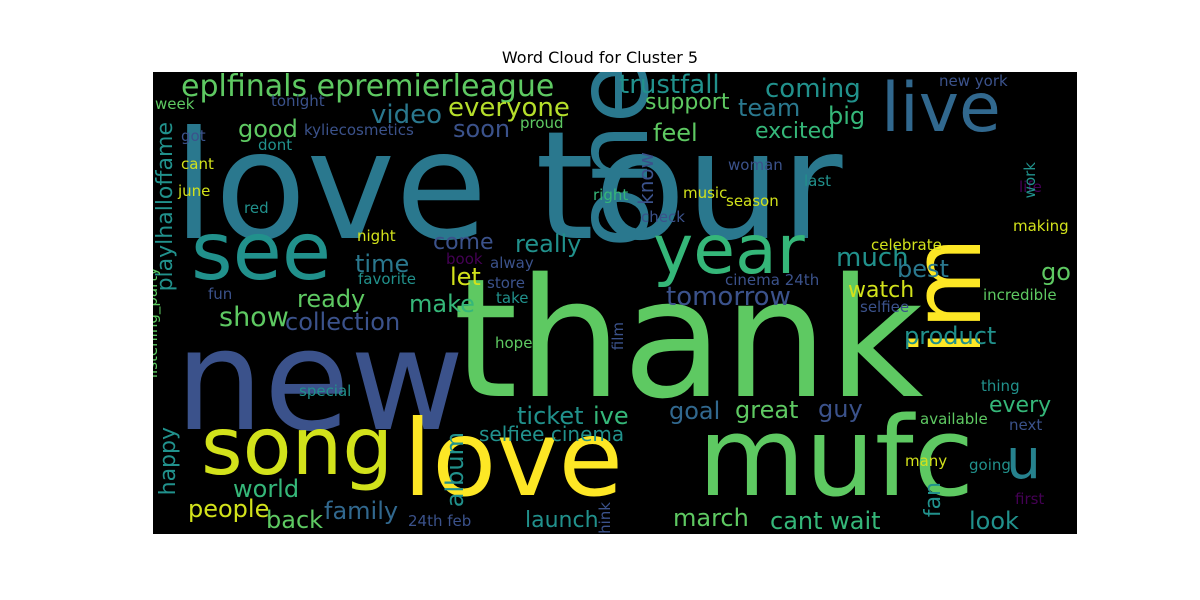 This screenshot has width=1200, height=600. I want to click on word-guy: guy, so click(840, 409).